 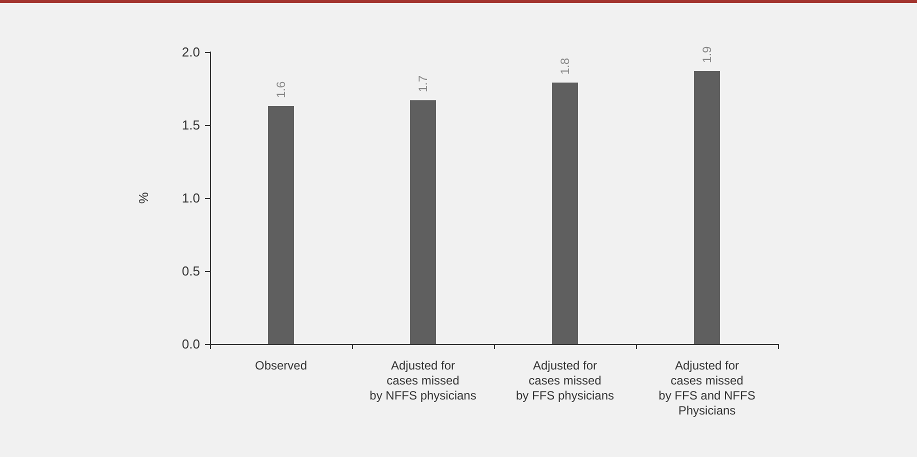 What do you see at coordinates (191, 198) in the screenshot?
I see `y-tick-label: 1.0` at bounding box center [191, 198].